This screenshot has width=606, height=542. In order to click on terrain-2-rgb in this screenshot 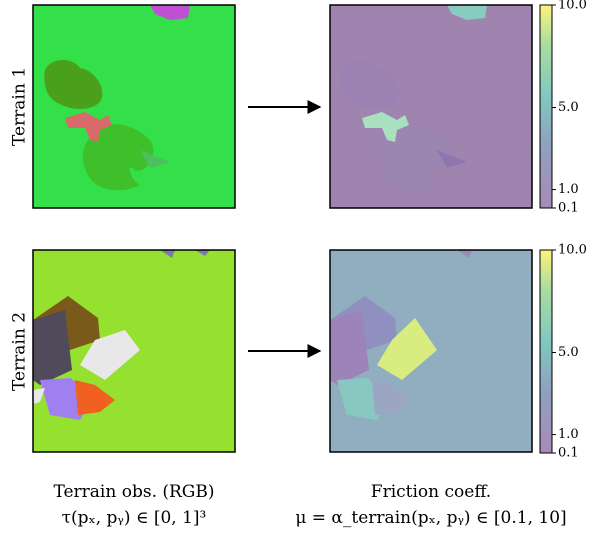, I will do `click(134, 351)`.